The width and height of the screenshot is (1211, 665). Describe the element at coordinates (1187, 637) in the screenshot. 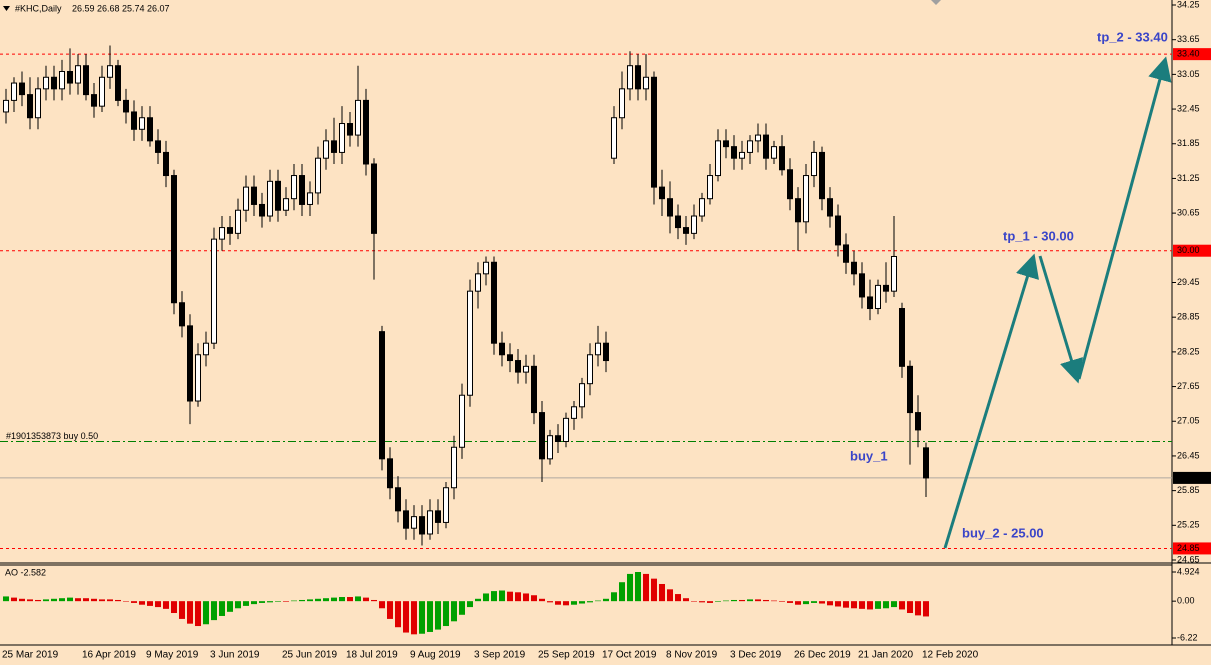

I see `y-tick-label: -6.22` at that location.